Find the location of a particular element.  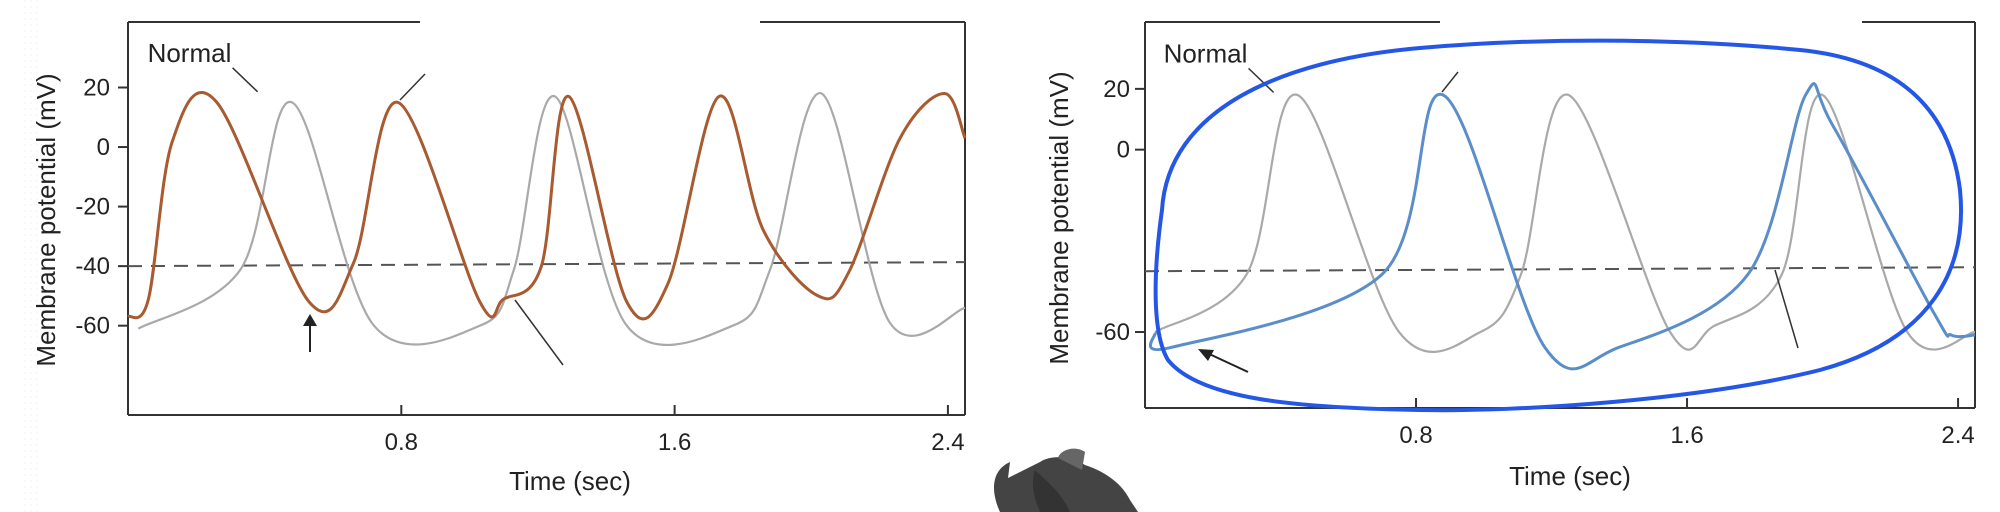

up-arrow-icon is located at coordinates (310, 320).